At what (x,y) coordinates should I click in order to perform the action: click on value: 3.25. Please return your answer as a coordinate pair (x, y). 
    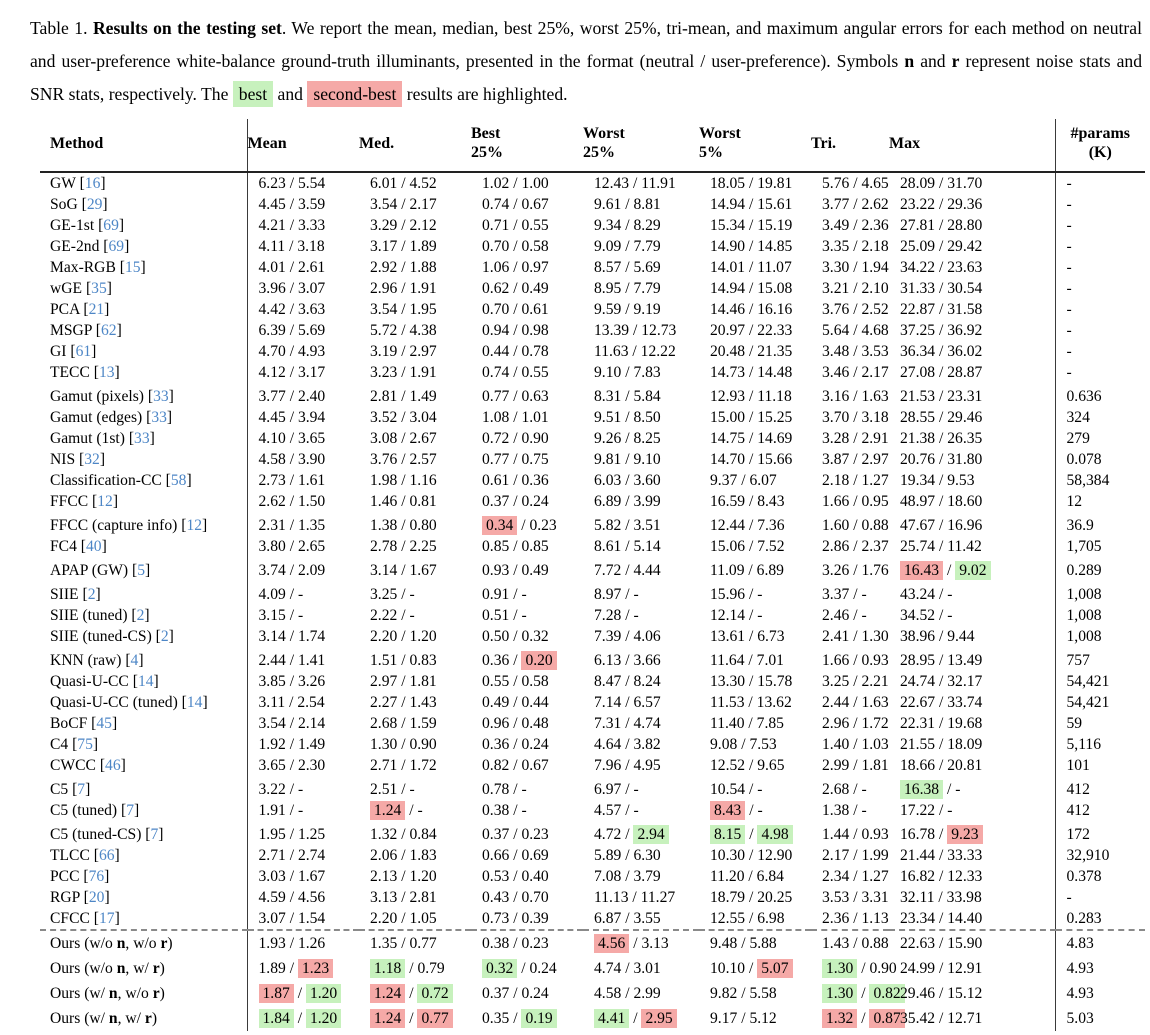
    Looking at the image, I should click on (836, 681).